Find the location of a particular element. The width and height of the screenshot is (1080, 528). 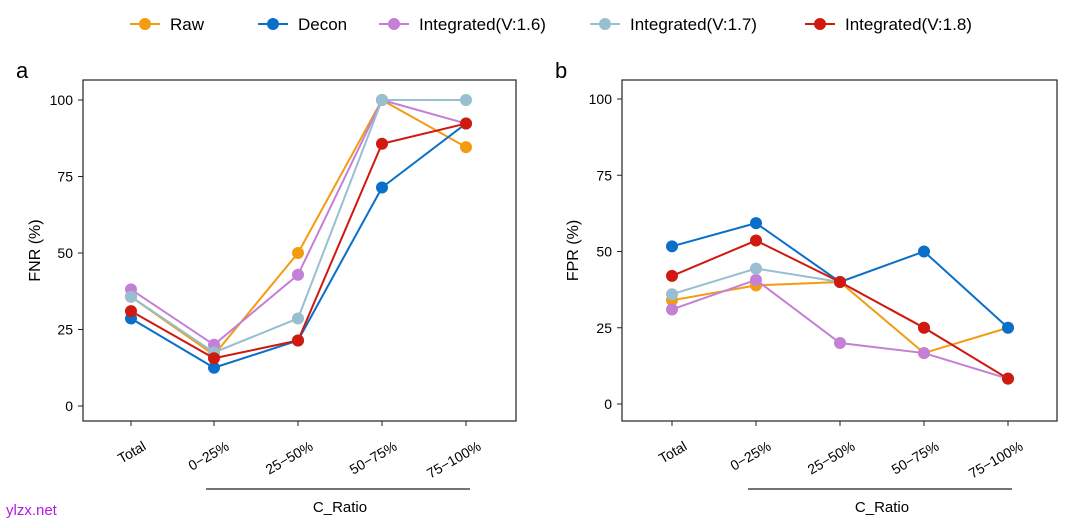

y-axis-label: FNR (%) is located at coordinates (35, 250).